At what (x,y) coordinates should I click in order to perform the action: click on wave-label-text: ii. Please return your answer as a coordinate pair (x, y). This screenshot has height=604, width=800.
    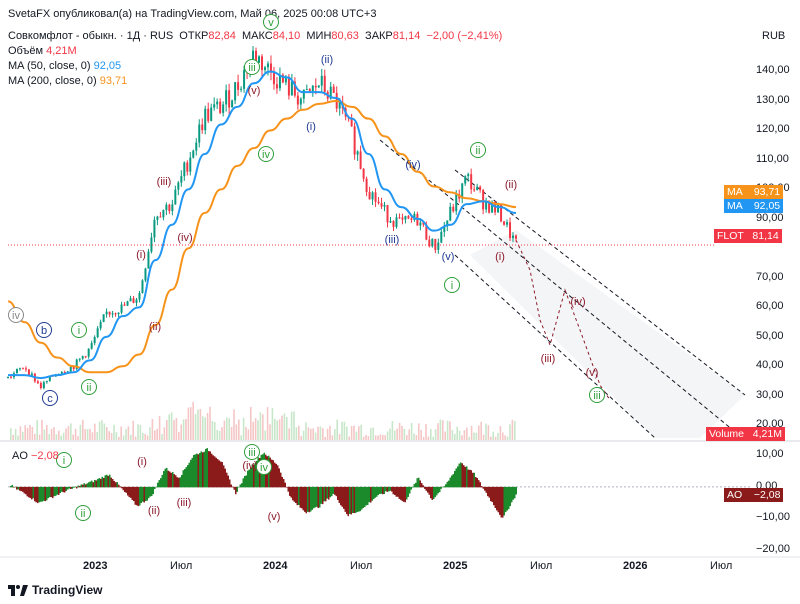
    Looking at the image, I should click on (89, 388).